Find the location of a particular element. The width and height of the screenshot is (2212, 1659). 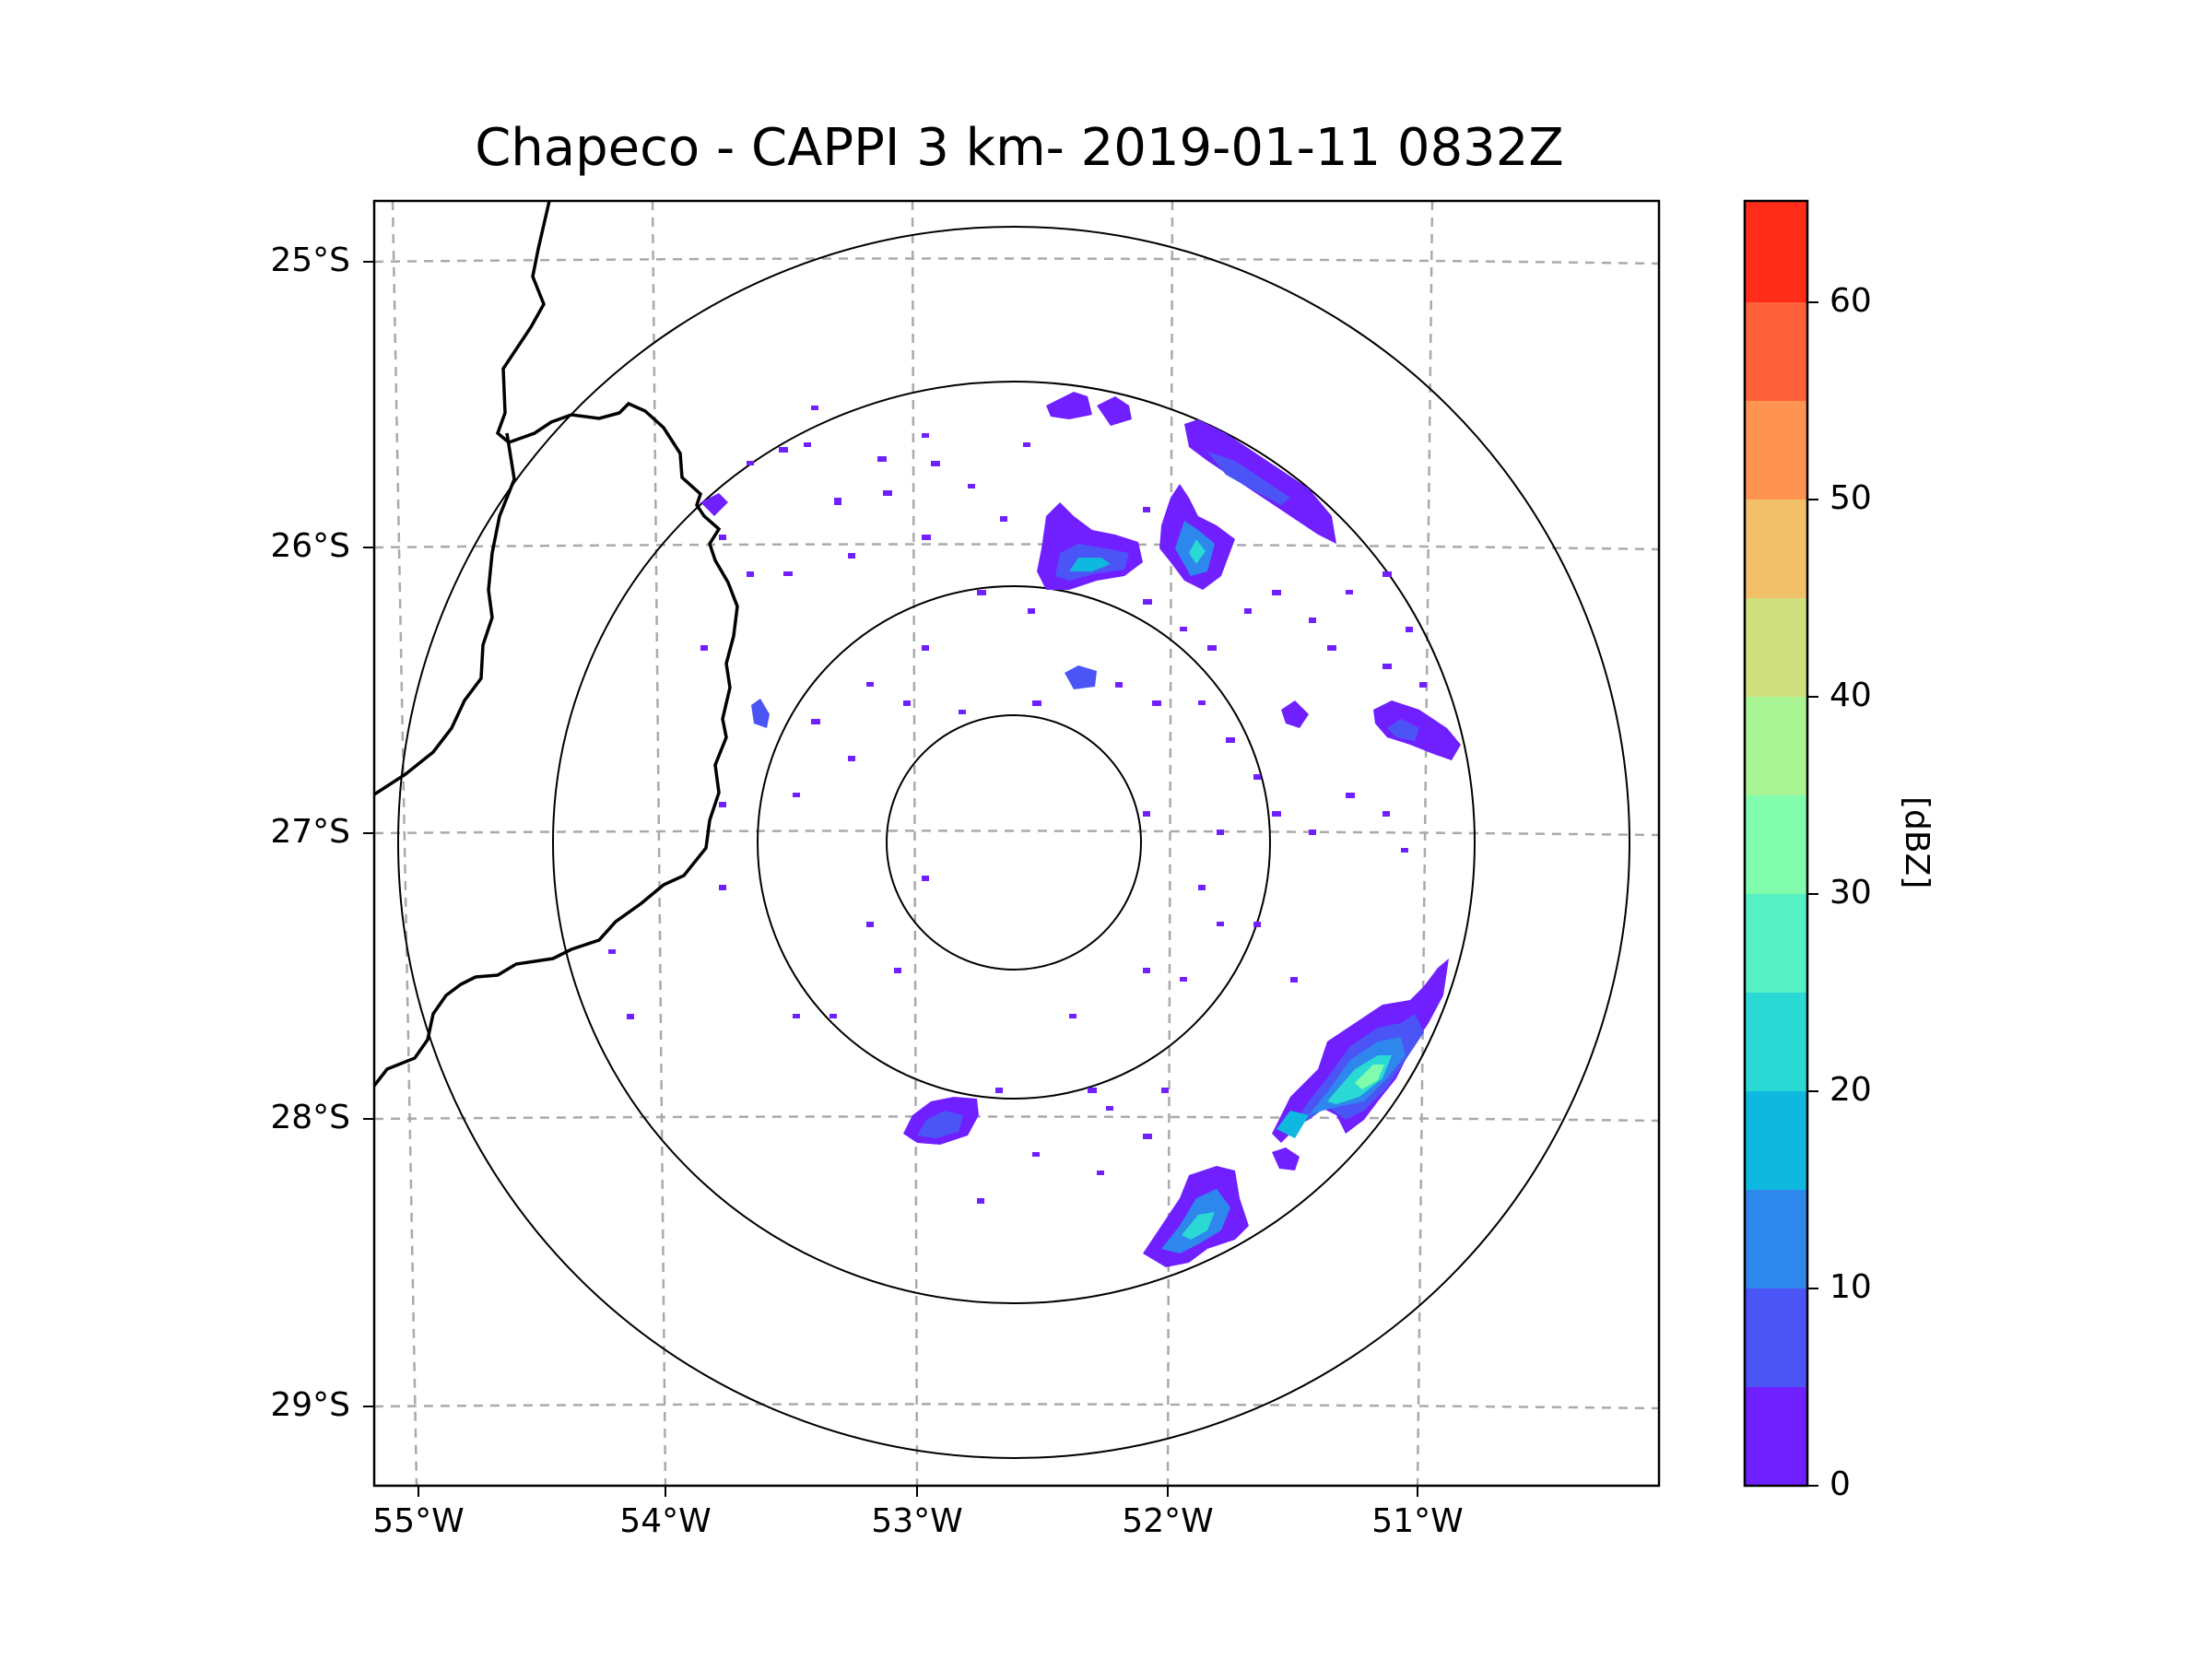

lon-label-51w: 51°W is located at coordinates (1417, 1521).